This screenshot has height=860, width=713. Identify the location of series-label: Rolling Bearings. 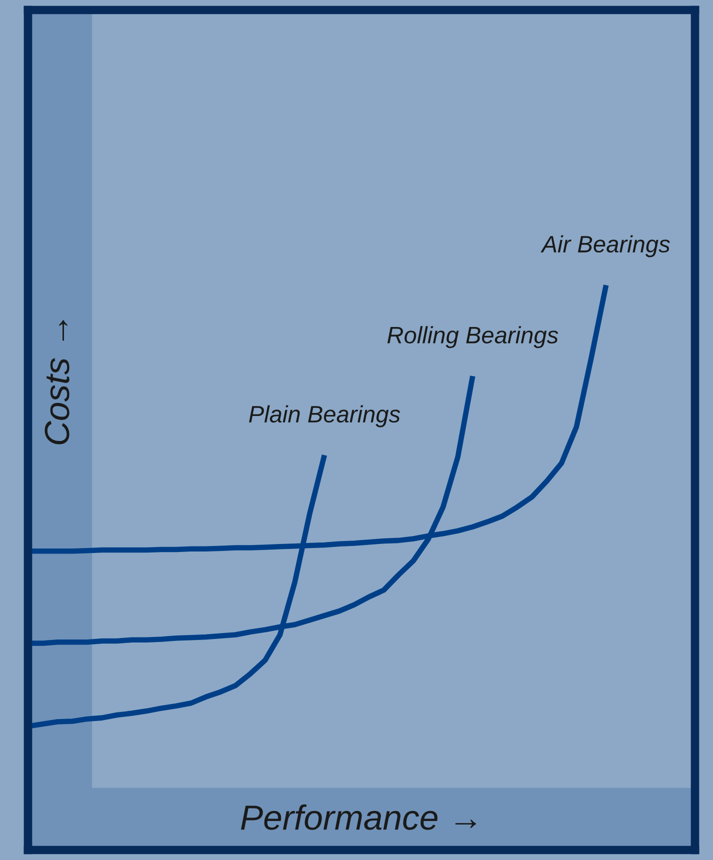
(472, 337).